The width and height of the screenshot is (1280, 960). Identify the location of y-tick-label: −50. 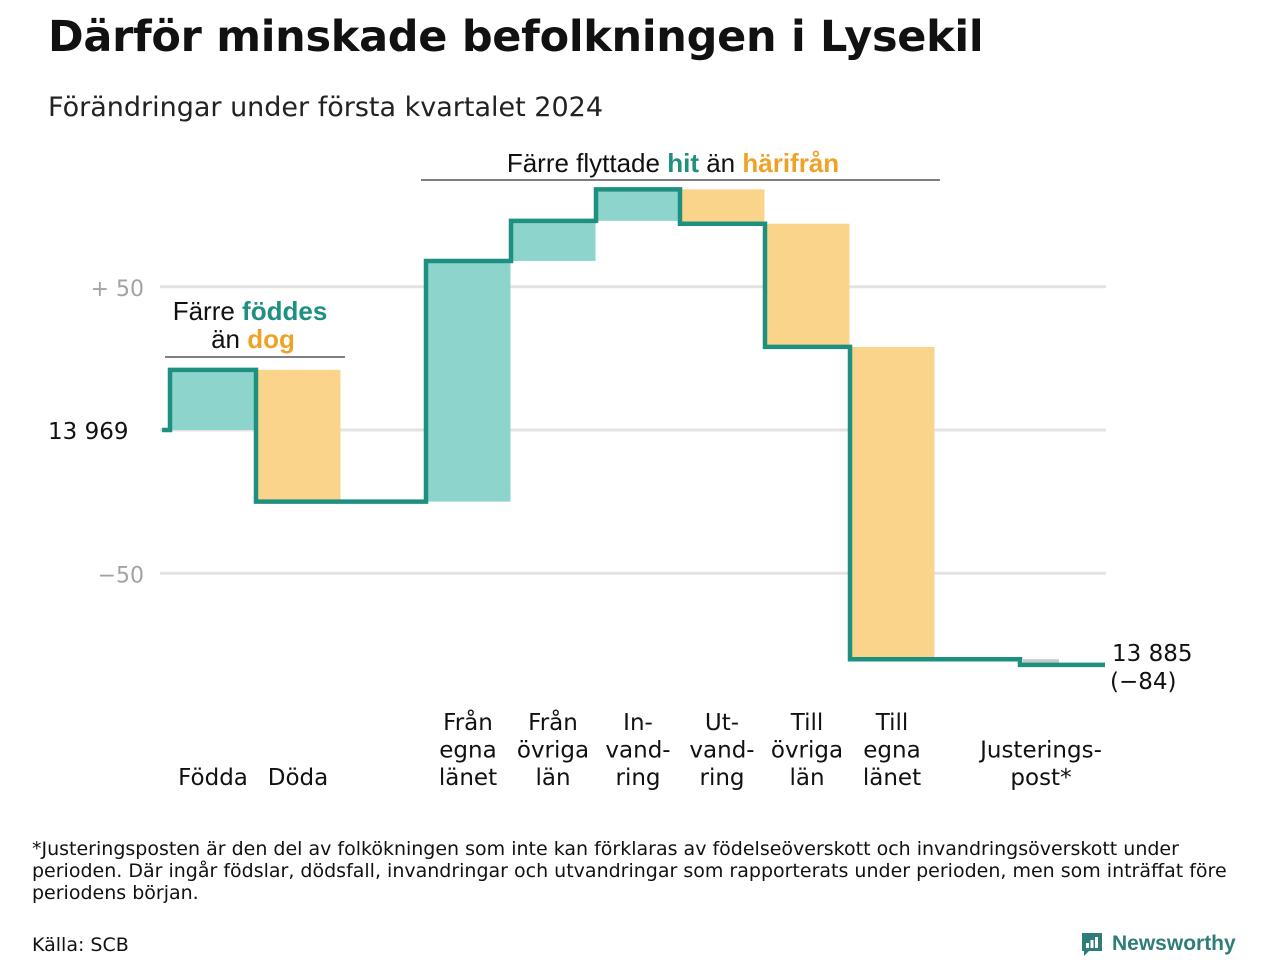
(121, 575).